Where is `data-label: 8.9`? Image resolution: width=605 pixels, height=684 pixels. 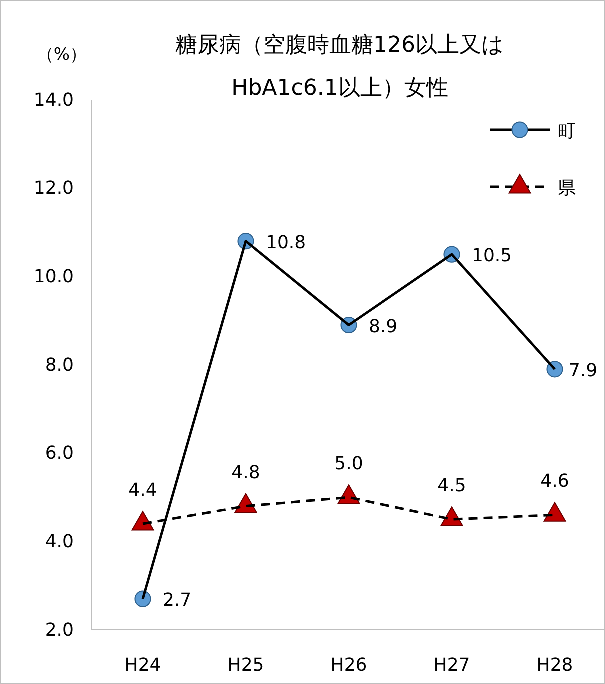
data-label: 8.9 is located at coordinates (383, 327).